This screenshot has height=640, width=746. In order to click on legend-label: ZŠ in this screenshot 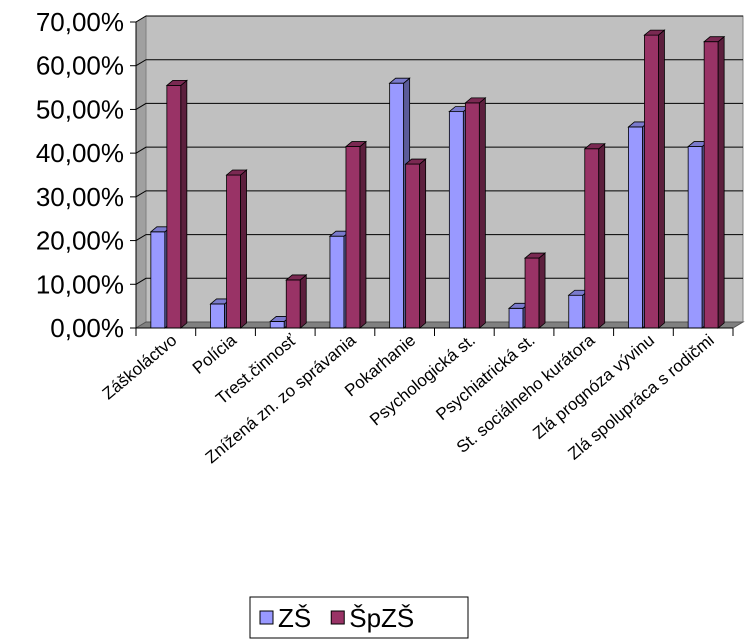, I will do `click(294, 618)`.